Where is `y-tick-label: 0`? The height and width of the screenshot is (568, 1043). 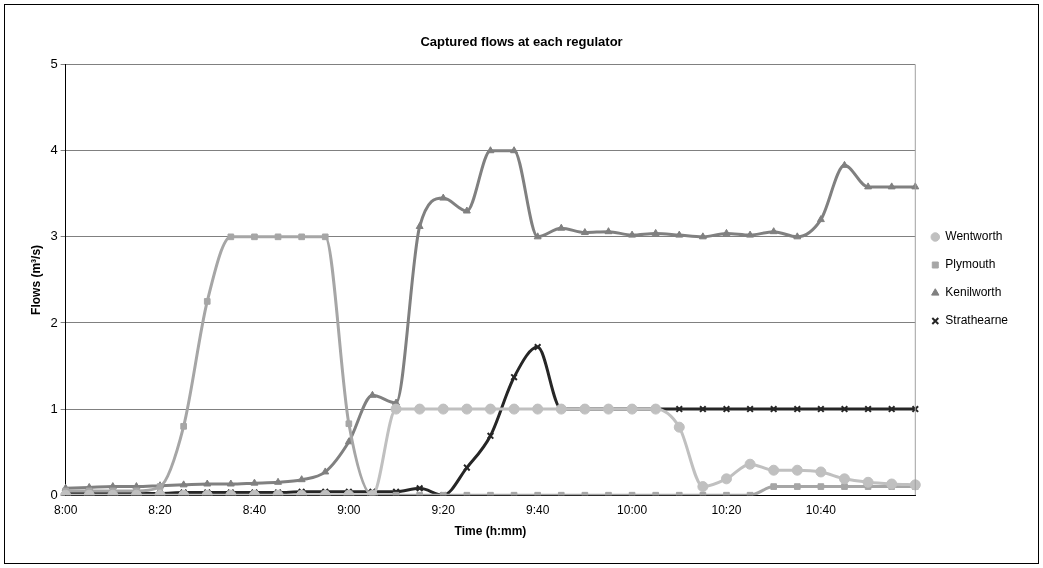 y-tick-label: 0 is located at coordinates (54, 494).